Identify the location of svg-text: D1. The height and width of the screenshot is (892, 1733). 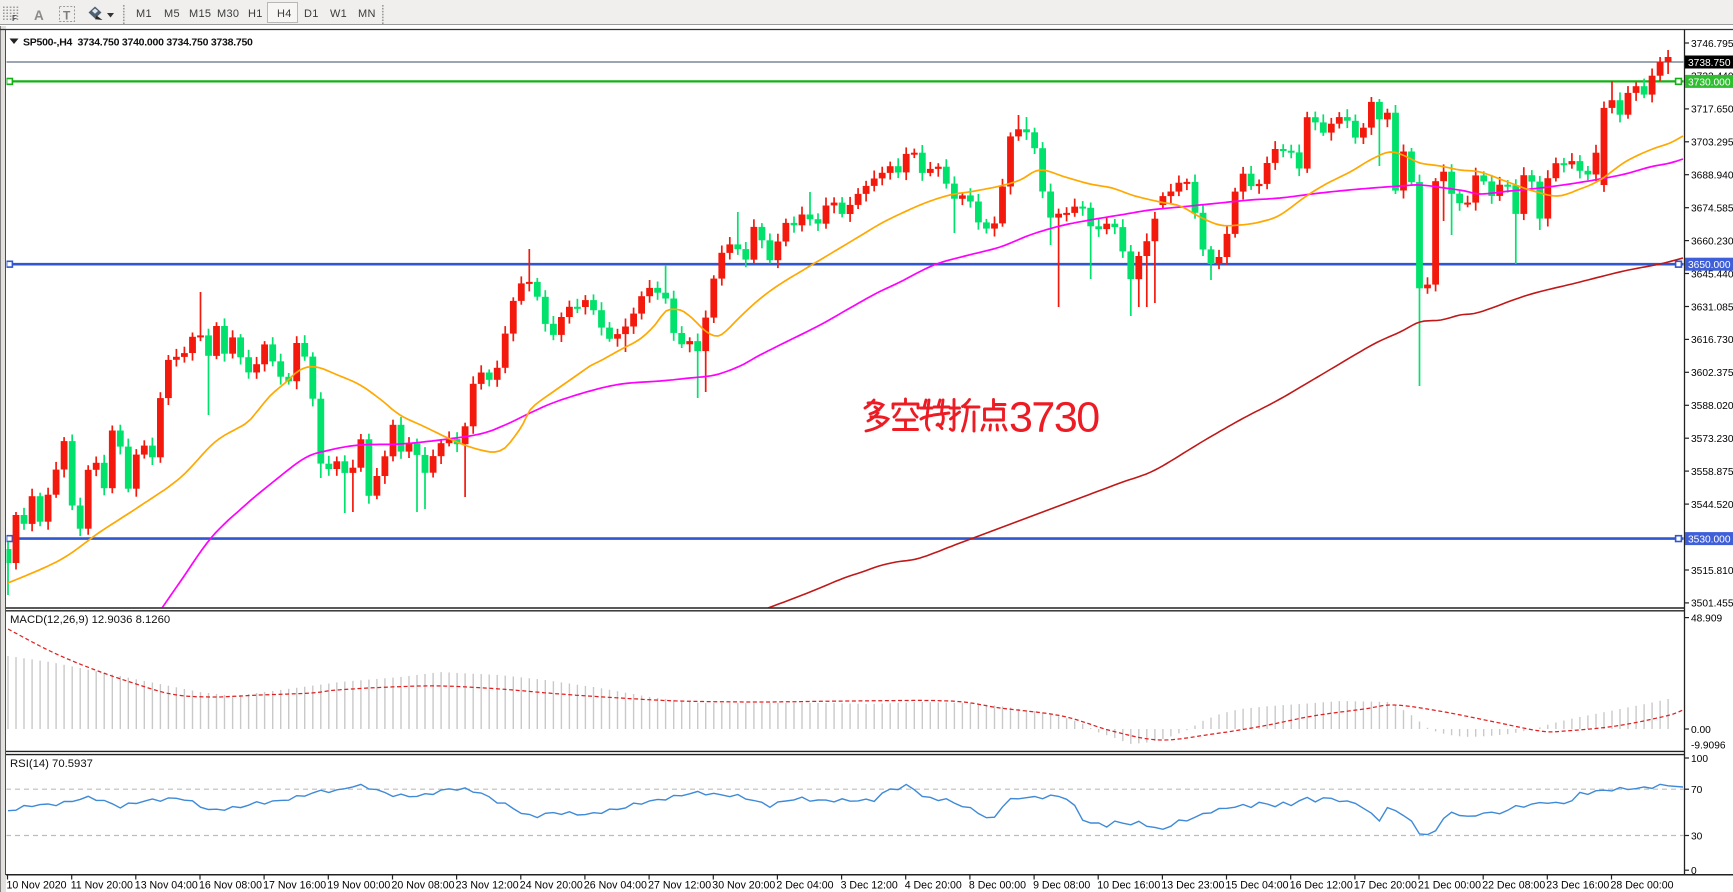
(311, 14).